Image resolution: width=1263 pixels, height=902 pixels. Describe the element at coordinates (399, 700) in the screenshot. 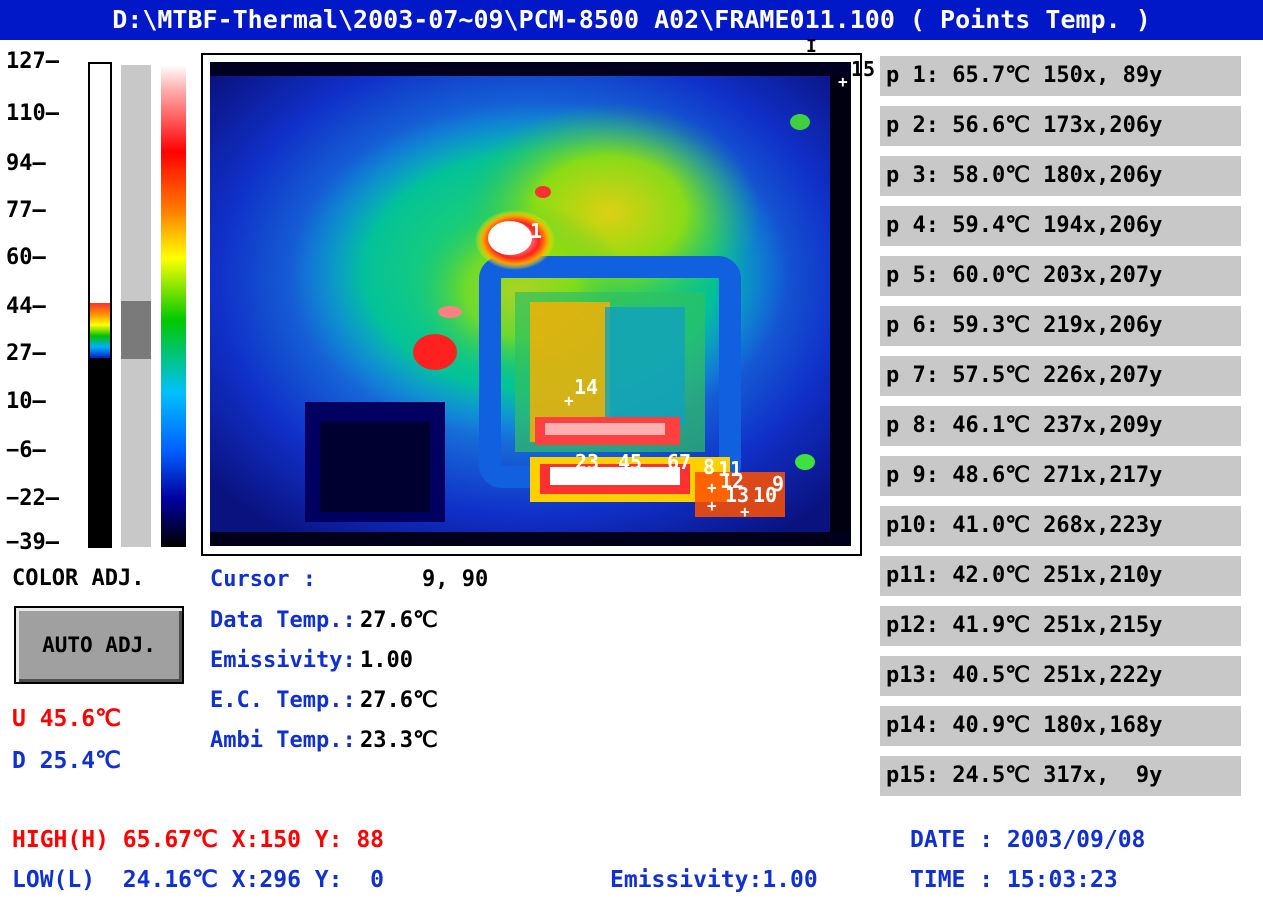

I see `ec-temp-value: 27.6℃` at that location.